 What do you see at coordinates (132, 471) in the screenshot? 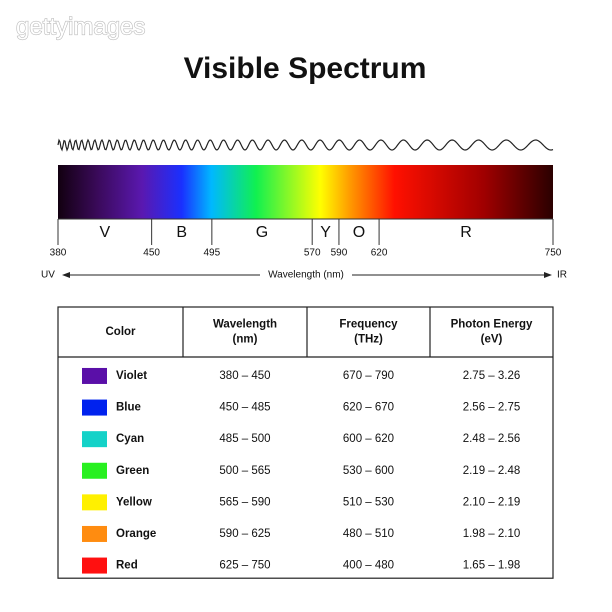
I see `color-name: Green` at bounding box center [132, 471].